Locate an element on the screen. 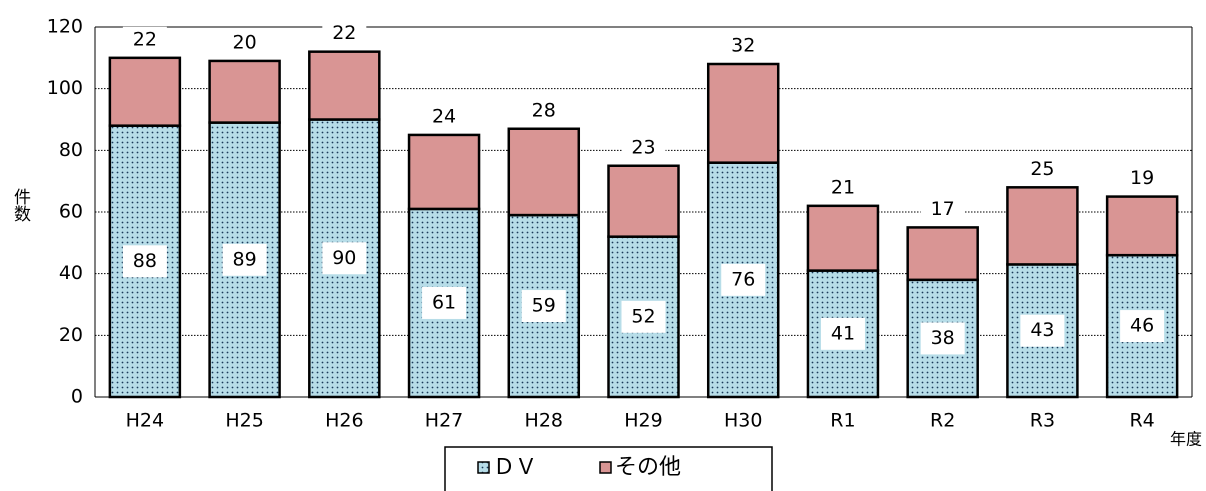 This screenshot has width=1206, height=491. x-tick-label: H27 is located at coordinates (444, 421).